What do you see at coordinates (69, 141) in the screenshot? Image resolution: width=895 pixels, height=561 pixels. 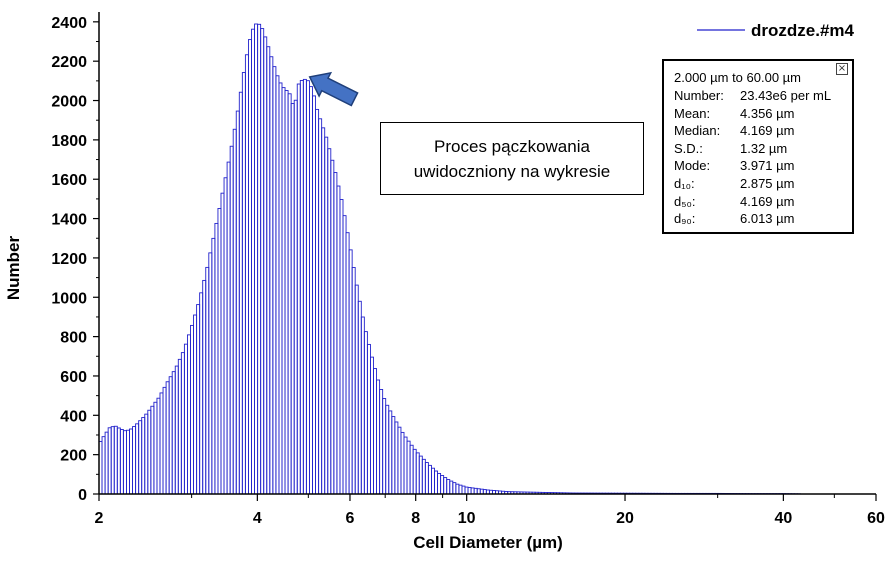 I see `y-tick-label: 1800` at bounding box center [69, 141].